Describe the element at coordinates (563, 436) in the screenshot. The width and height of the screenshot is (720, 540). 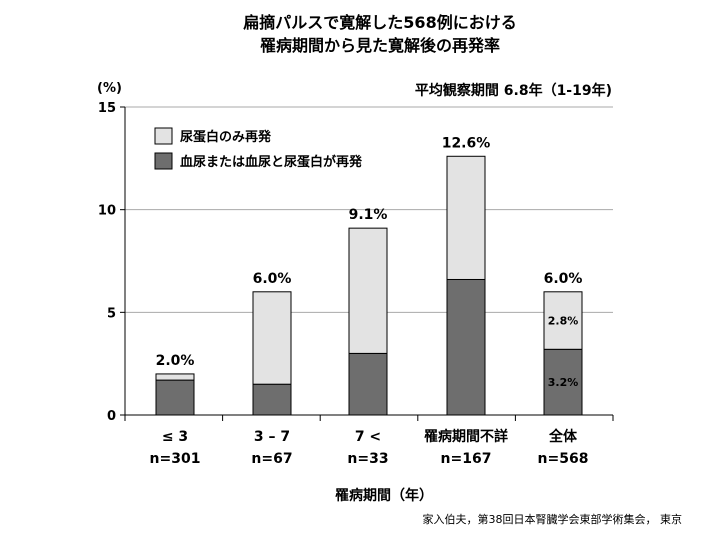
I see `category-label: 全体` at that location.